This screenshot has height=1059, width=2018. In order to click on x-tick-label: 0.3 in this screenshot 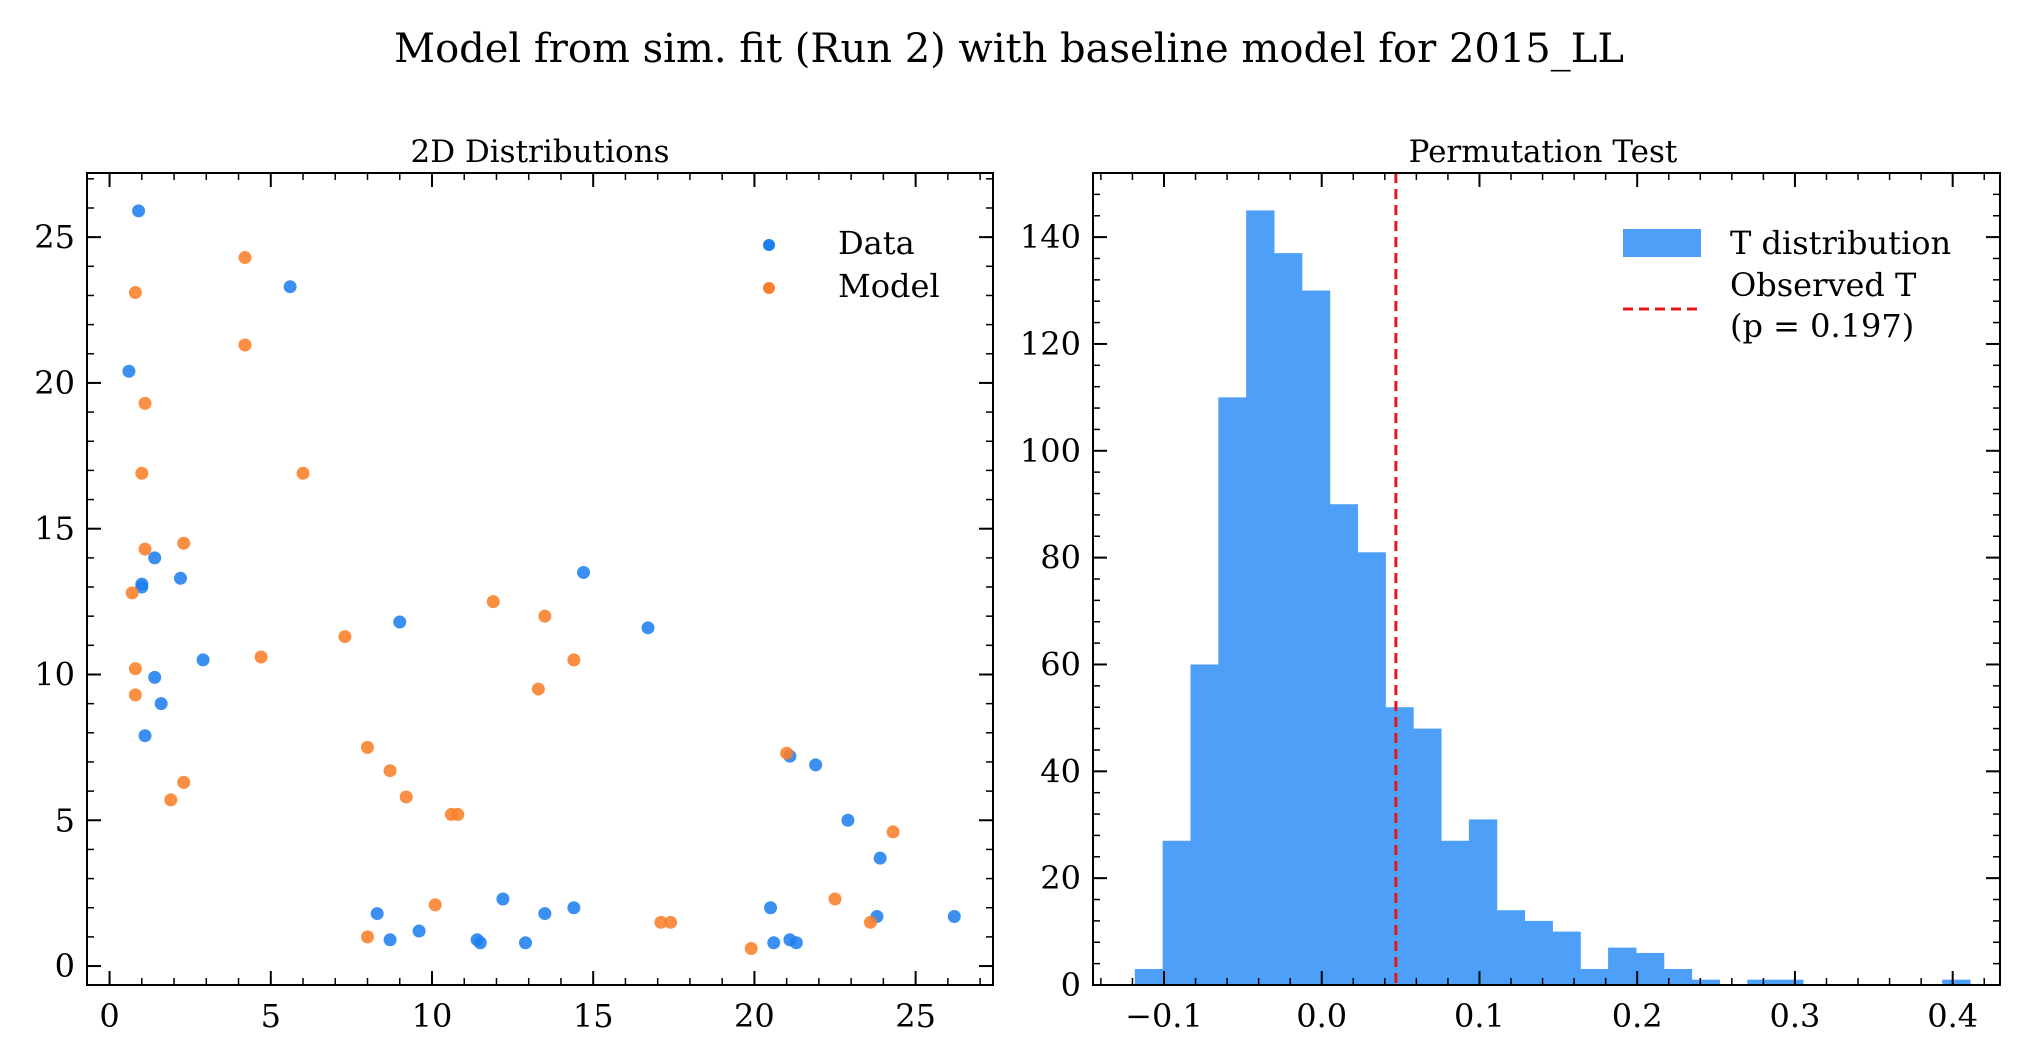, I will do `click(1794, 1016)`.